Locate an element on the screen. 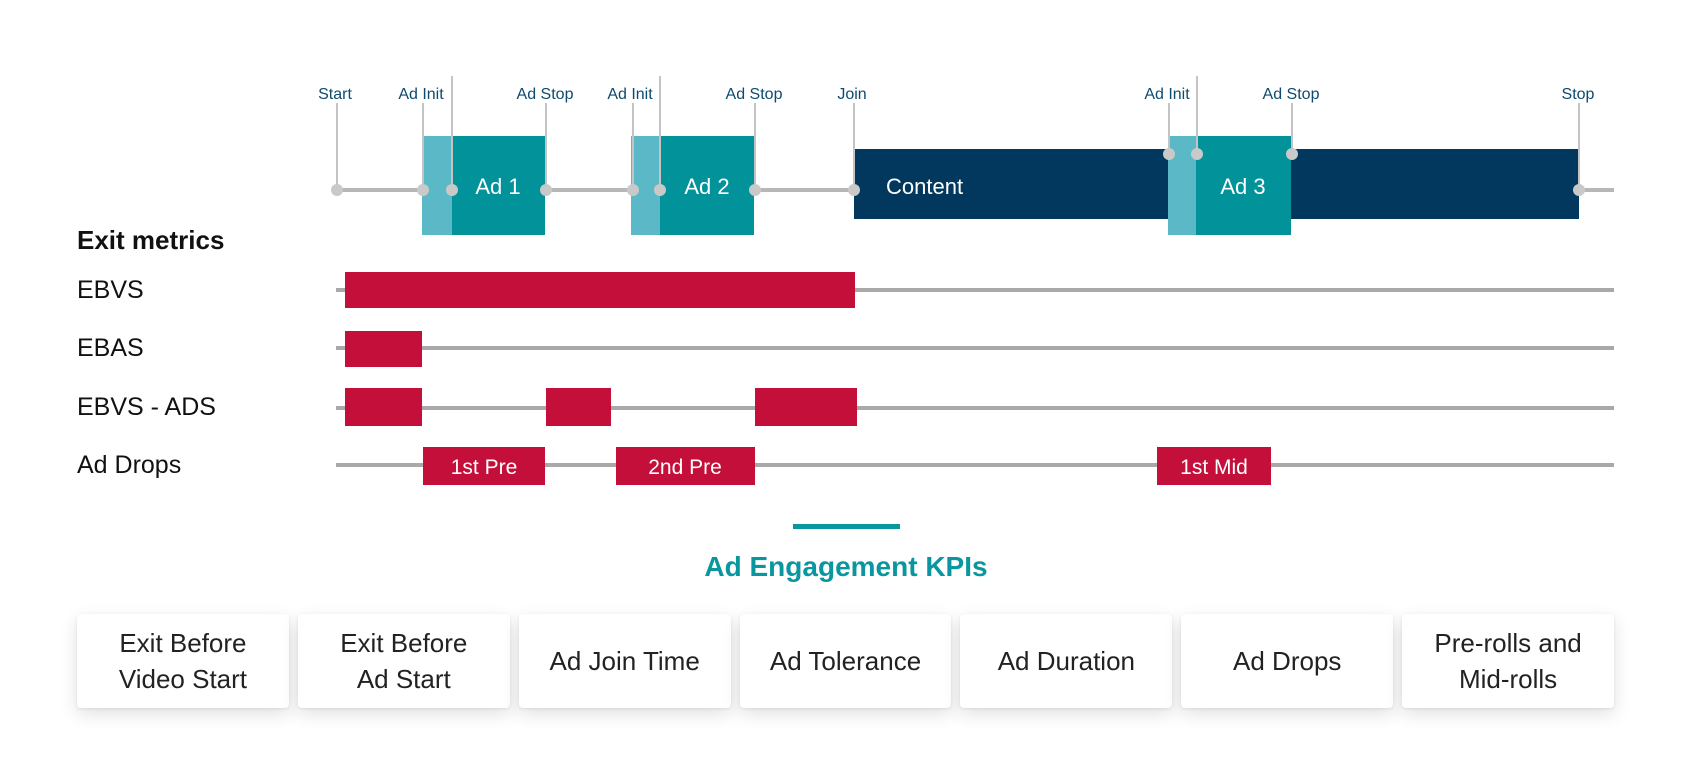 The image size is (1694, 764). ebvs-bar is located at coordinates (600, 290).